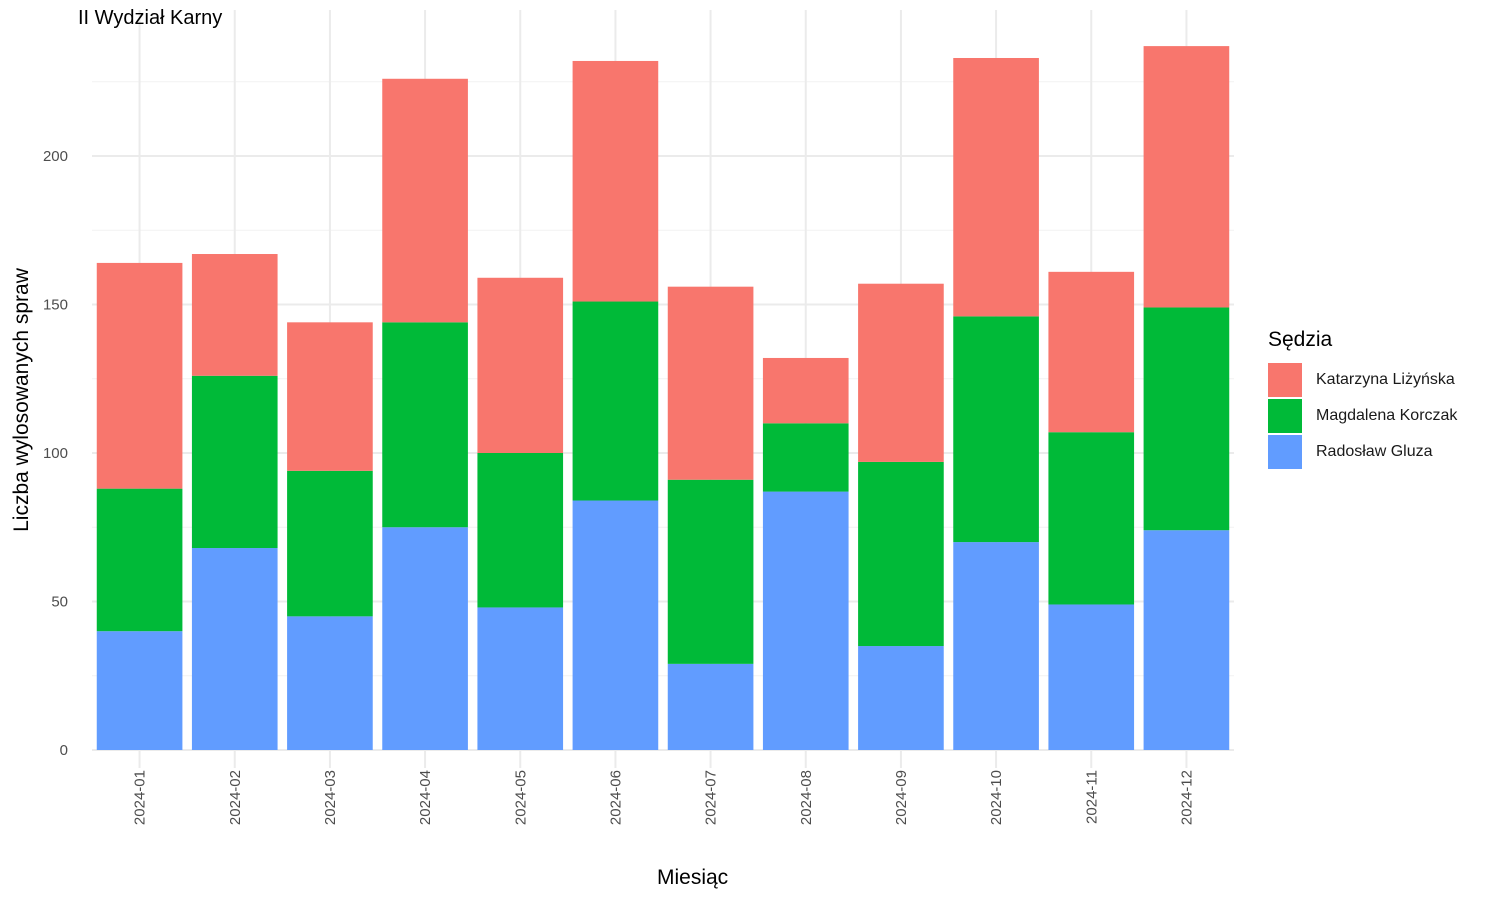 The image size is (1500, 900). I want to click on legend-label: Katarzyna Liżyńska, so click(1385, 379).